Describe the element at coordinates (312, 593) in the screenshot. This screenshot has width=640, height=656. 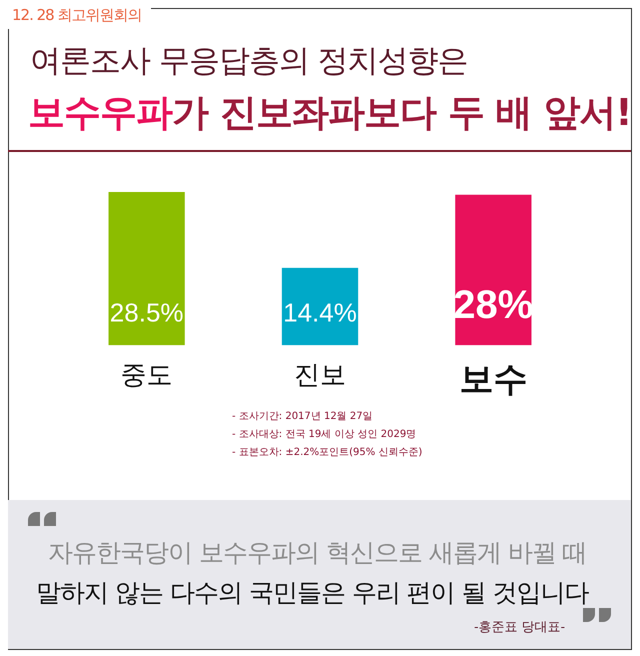
I see `text: 말하지 않는 다수의 국민들은 우리 편이 될 것입니다` at that location.